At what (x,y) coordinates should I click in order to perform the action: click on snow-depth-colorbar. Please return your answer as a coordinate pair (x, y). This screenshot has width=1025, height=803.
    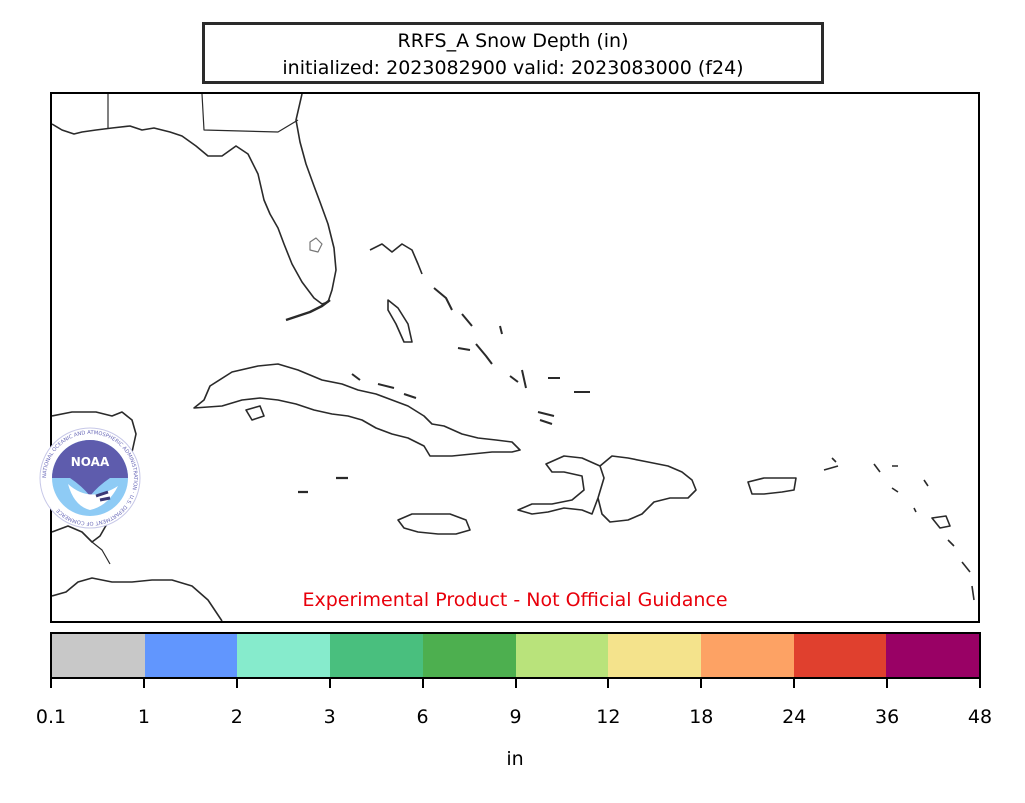
    Looking at the image, I should click on (515, 655).